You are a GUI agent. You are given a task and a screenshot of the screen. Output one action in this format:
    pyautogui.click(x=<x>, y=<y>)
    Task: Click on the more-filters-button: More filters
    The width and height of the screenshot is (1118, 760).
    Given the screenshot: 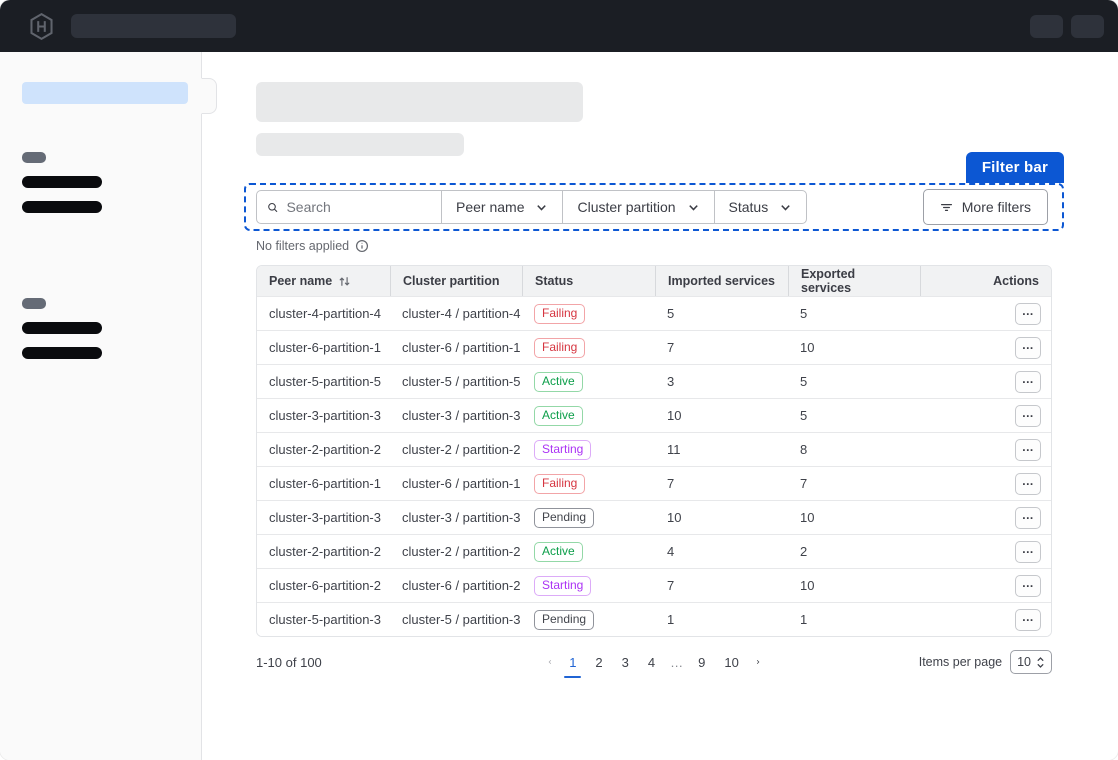 What is the action you would take?
    pyautogui.click(x=985, y=207)
    